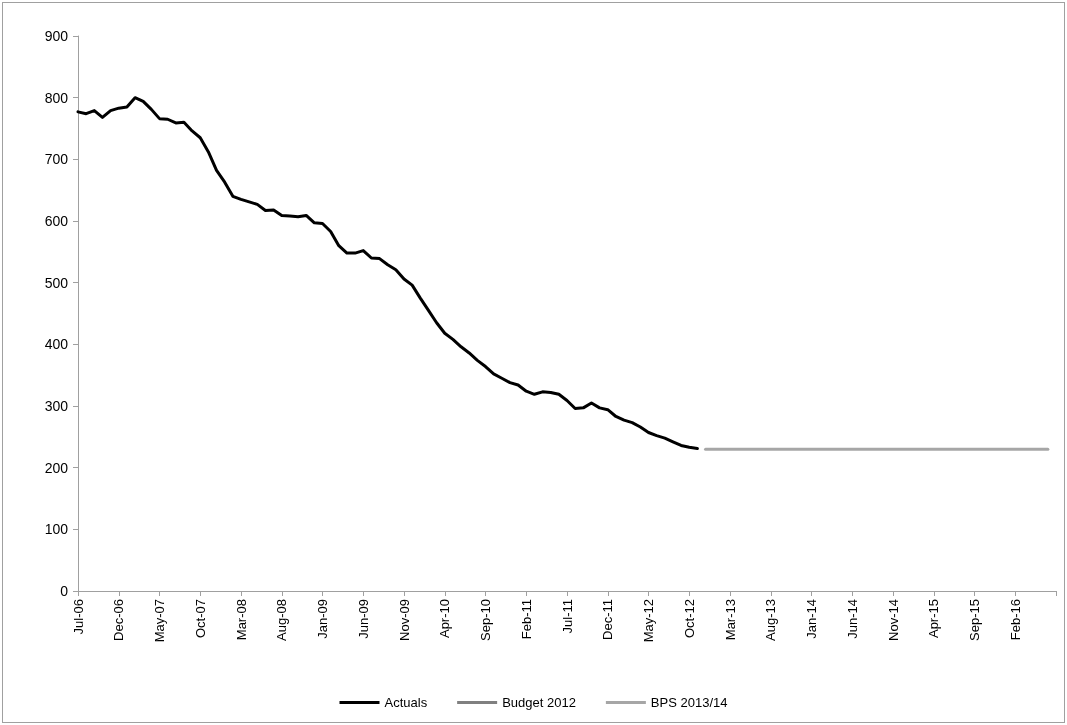 The image size is (1067, 725). Describe the element at coordinates (1015, 620) in the screenshot. I see `x-tick-label: Feb-16` at that location.